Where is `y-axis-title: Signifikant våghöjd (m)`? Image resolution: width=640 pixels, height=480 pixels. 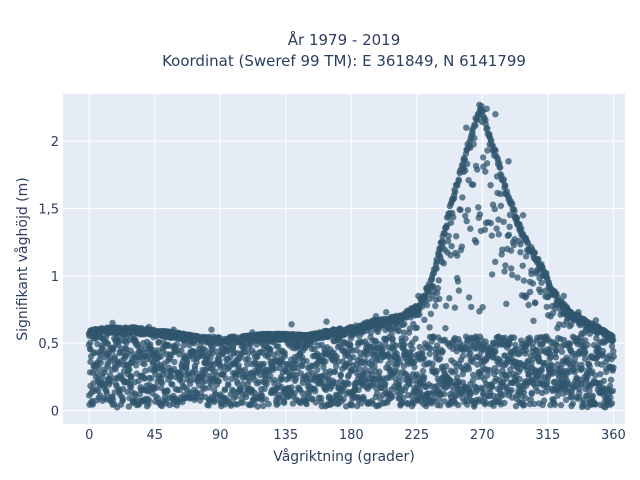 y-axis-title: Signifikant våghöjd (m) is located at coordinates (22, 258).